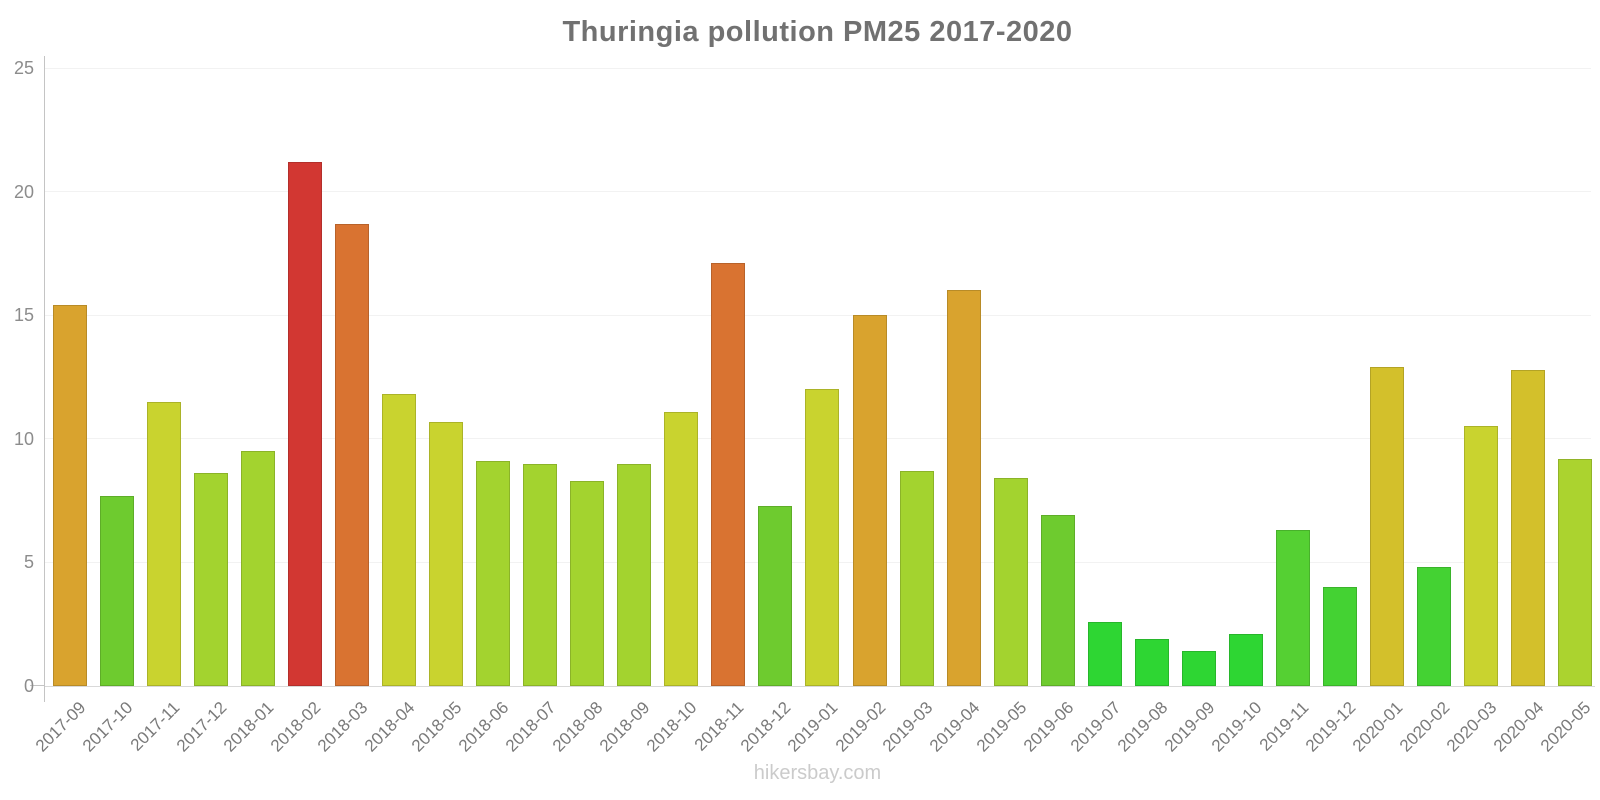 Image resolution: width=1600 pixels, height=800 pixels. I want to click on y-axis-zero-tick, so click(37, 685).